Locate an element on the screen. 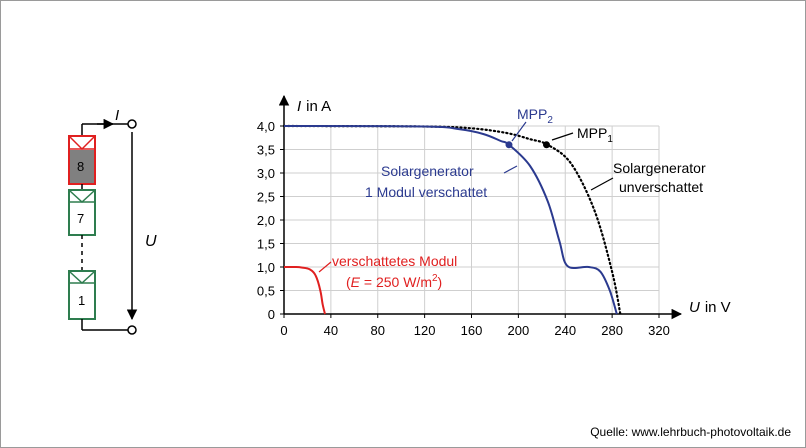 The width and height of the screenshot is (806, 448). generator-unshaded-leader is located at coordinates (602, 184).